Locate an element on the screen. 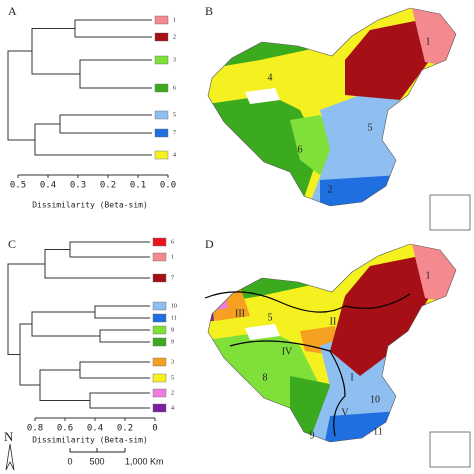 The width and height of the screenshot is (474, 474). region-label: 10 is located at coordinates (375, 399).